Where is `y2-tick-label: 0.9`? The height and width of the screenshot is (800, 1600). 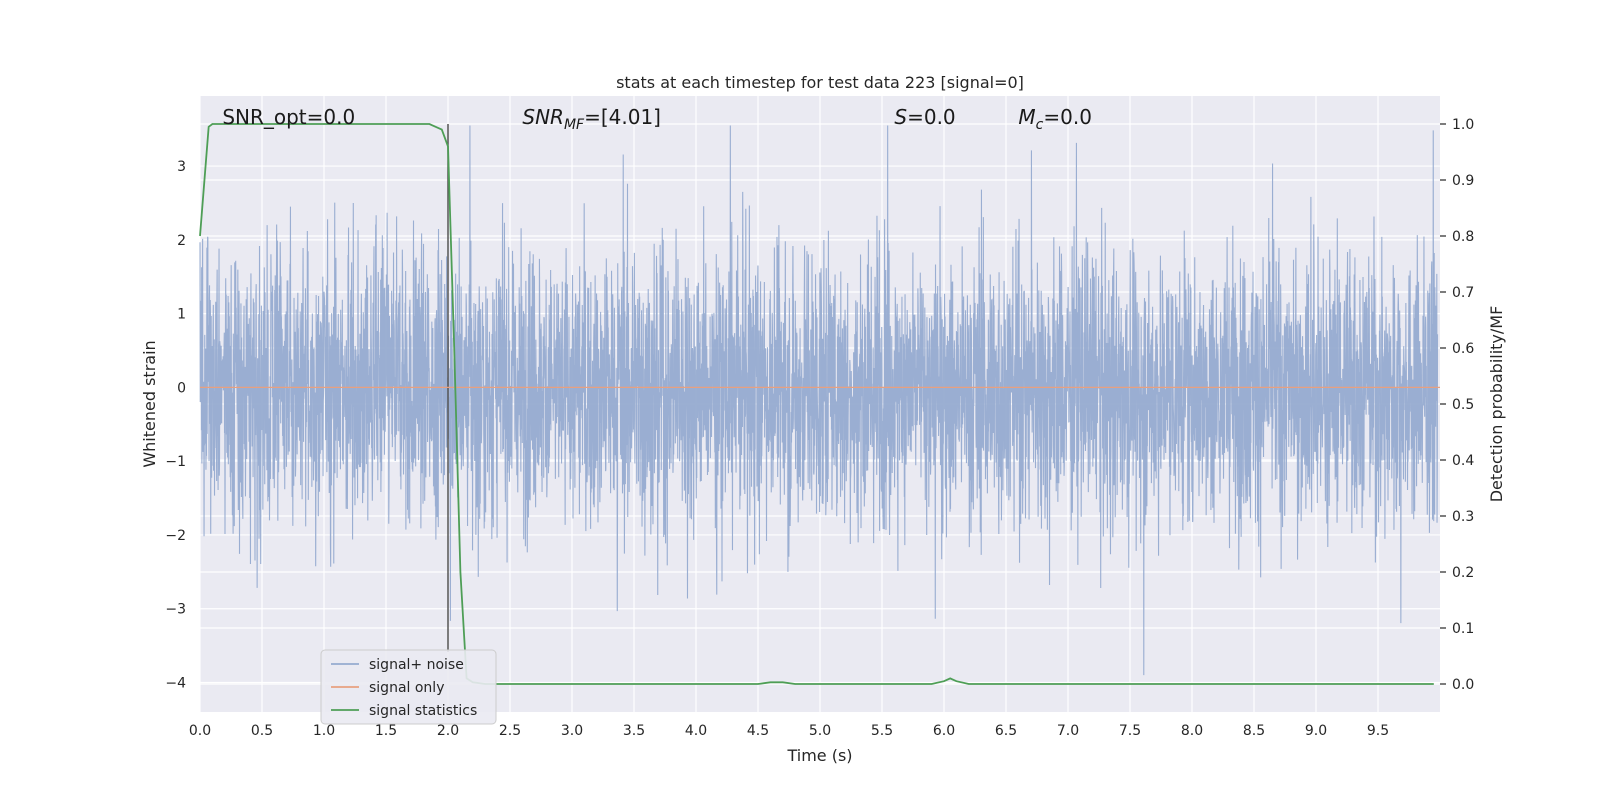
y2-tick-label: 0.9 is located at coordinates (1463, 181).